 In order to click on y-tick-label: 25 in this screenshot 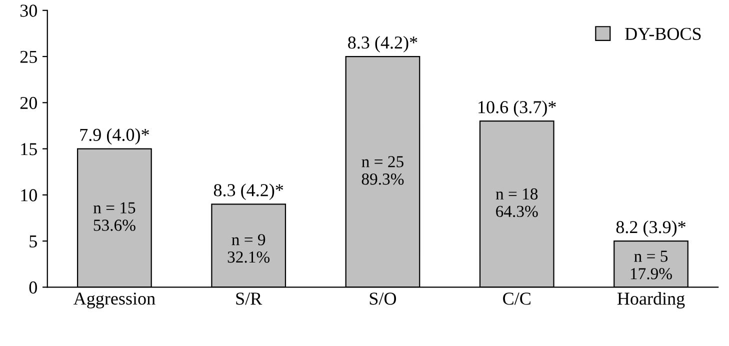, I will do `click(28, 56)`.